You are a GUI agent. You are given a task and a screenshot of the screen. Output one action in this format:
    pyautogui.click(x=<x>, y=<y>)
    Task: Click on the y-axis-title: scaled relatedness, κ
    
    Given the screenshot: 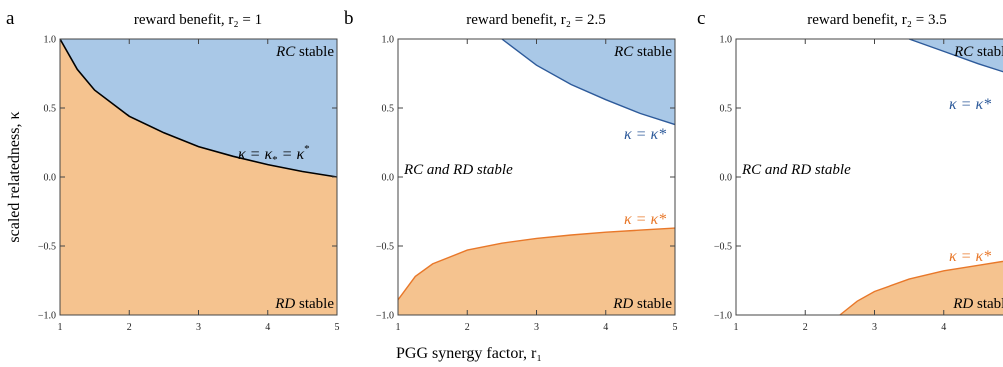 What is the action you would take?
    pyautogui.click(x=14, y=176)
    